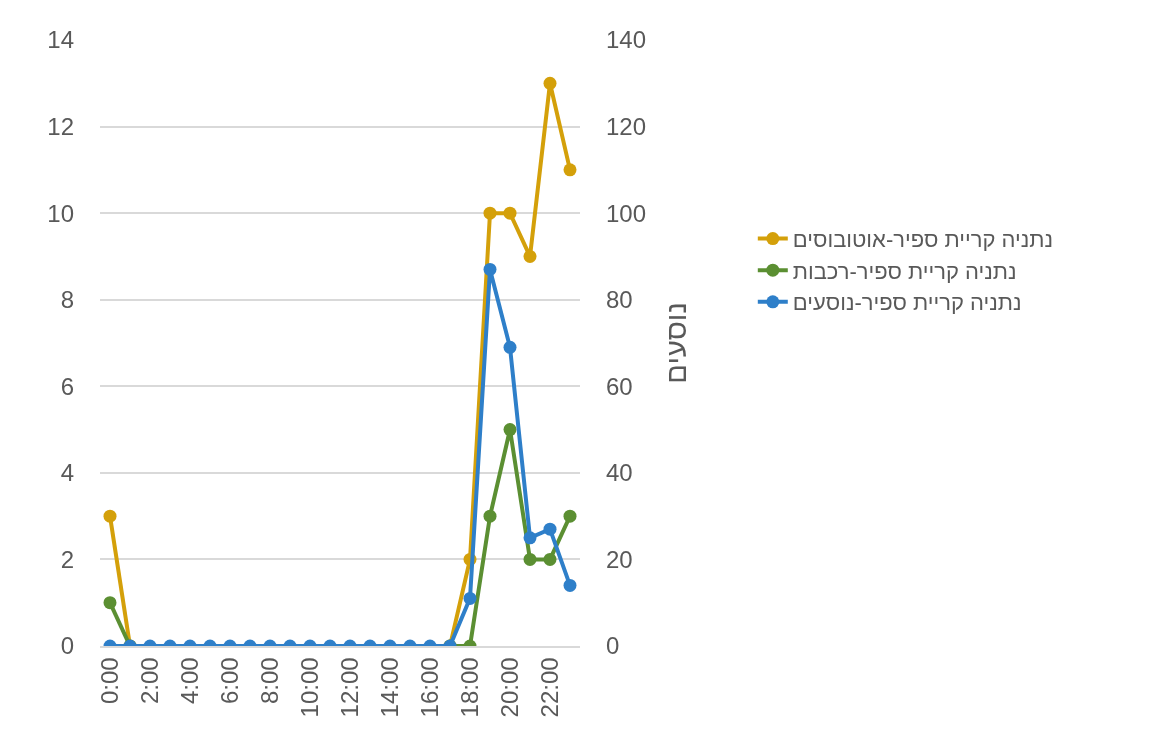  Describe the element at coordinates (619, 300) in the screenshot. I see `y2-tick-label: 80` at that location.